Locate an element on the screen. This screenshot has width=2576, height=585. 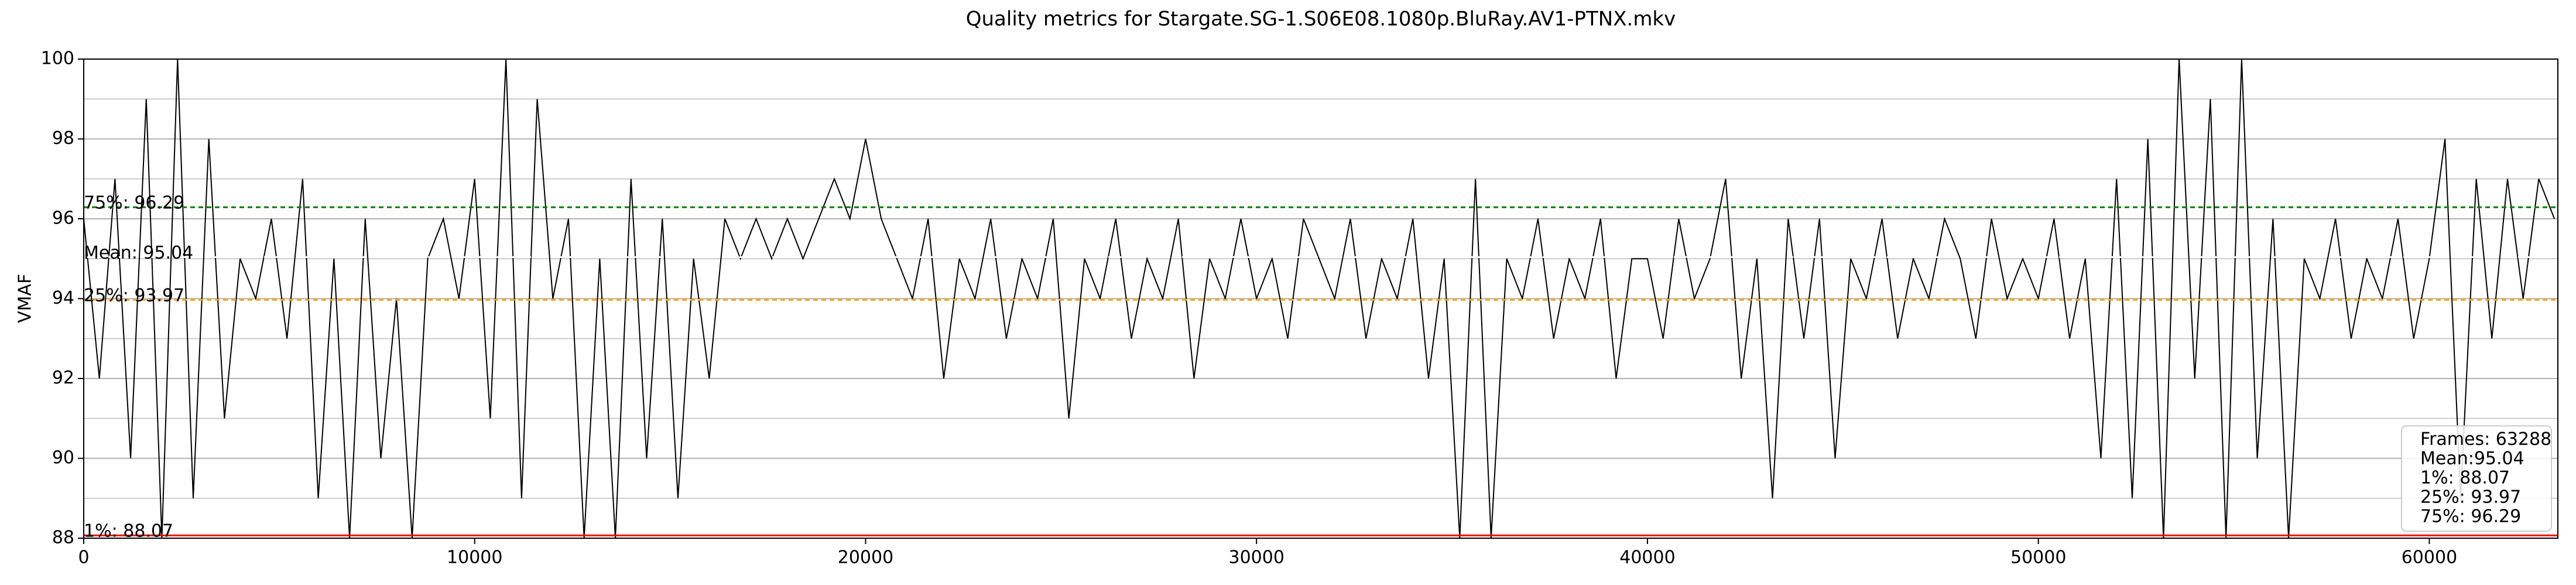
x-tick-label: 60000 is located at coordinates (2429, 558).